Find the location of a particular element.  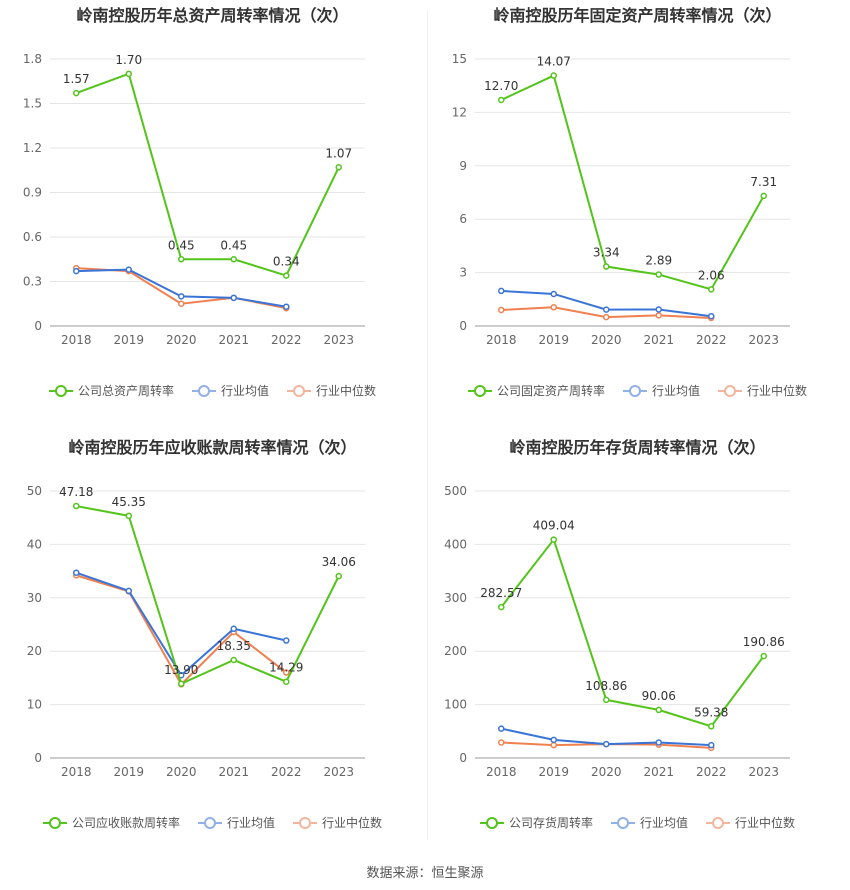

legend-label: 公司固定资产周转率 is located at coordinates (550, 391).